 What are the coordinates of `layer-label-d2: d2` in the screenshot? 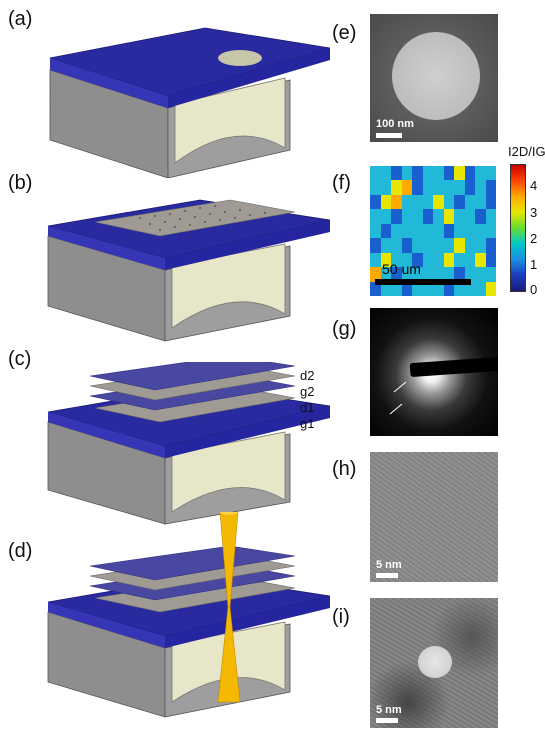 It's located at (307, 375).